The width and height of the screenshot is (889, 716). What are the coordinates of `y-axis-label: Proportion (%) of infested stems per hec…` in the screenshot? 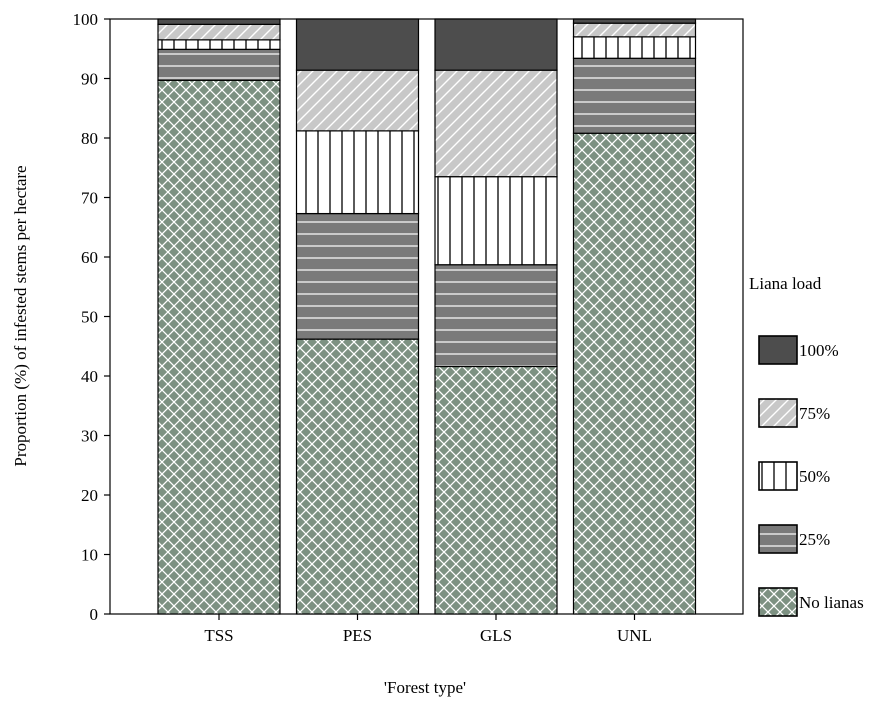 It's located at (20, 315).